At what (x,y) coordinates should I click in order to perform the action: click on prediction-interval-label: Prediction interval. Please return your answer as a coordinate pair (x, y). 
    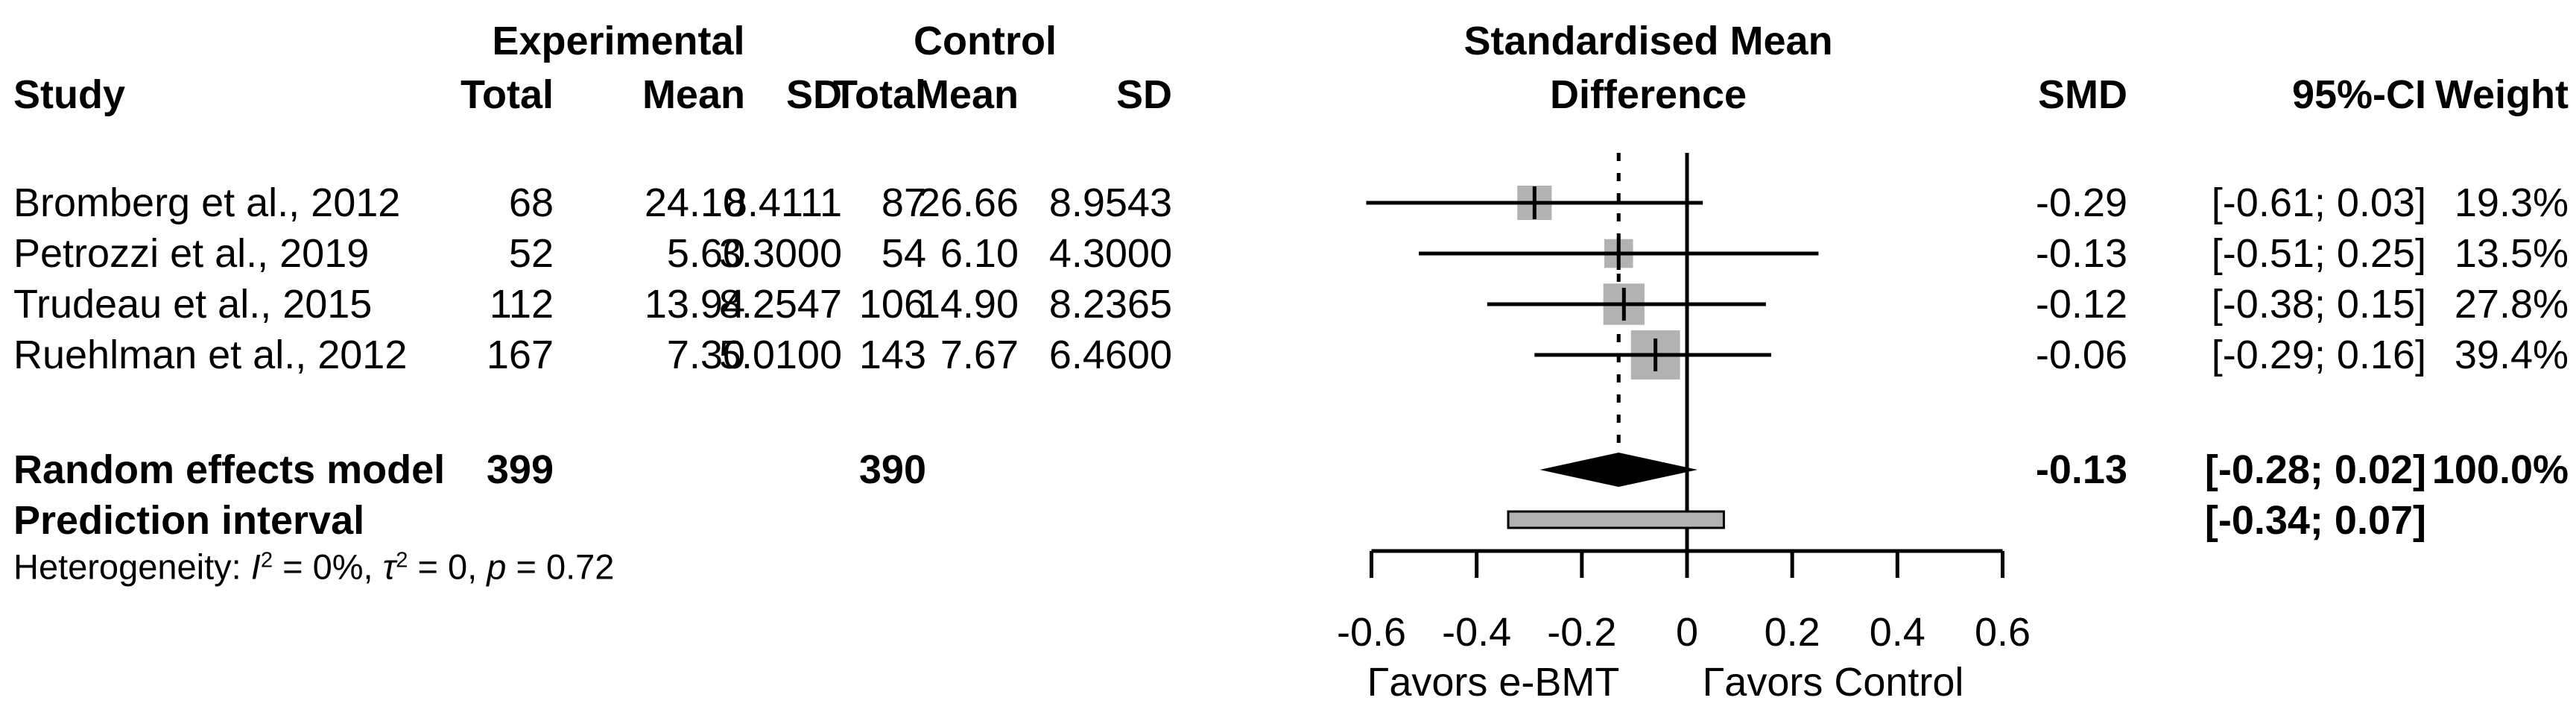
    Looking at the image, I should click on (189, 520).